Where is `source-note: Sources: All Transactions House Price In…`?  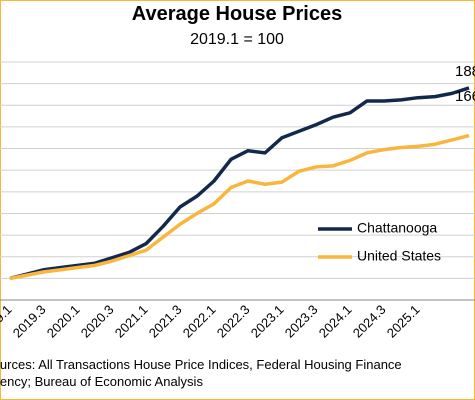
source-note: Sources: All Transactions House Price In… is located at coordinates (201, 364).